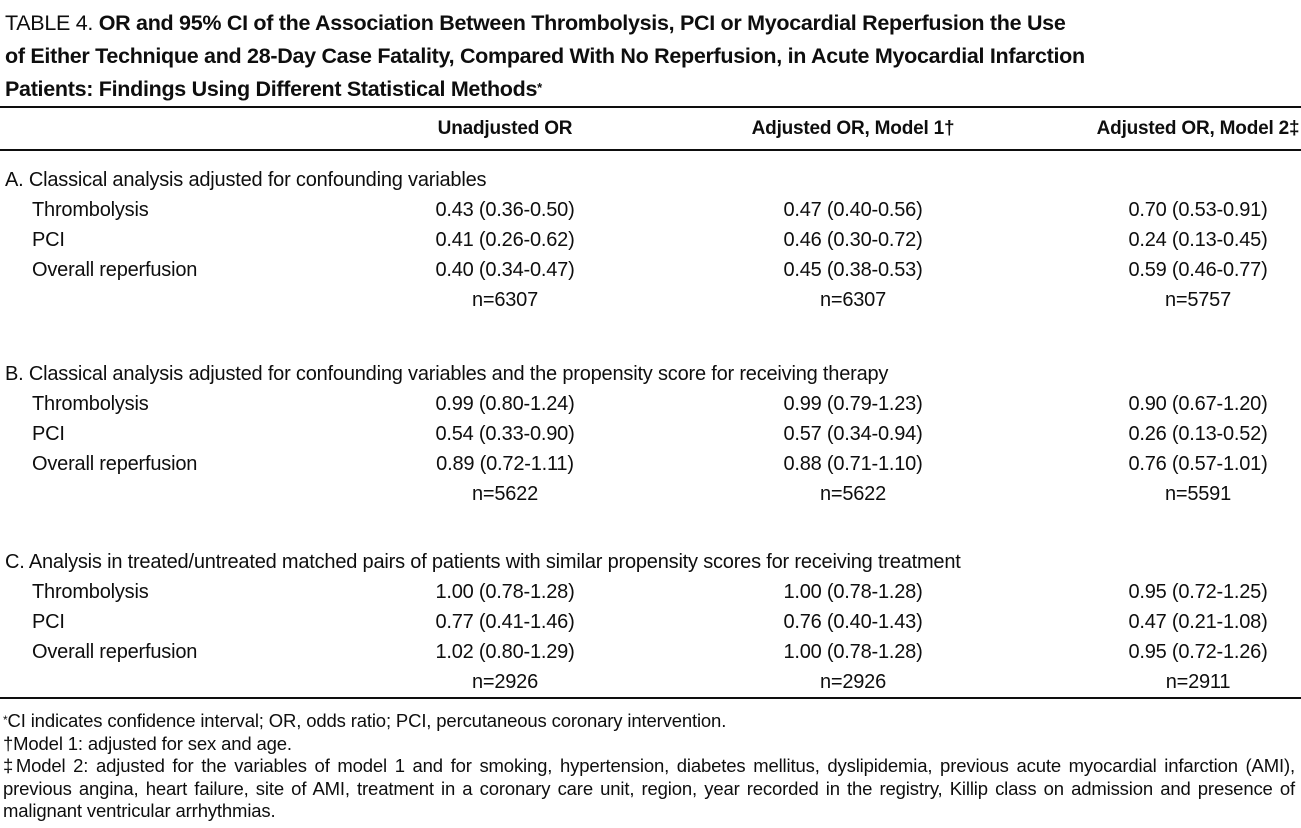 The height and width of the screenshot is (828, 1301). Describe the element at coordinates (853, 404) in the screenshot. I see `or-value-cell: 0.99 (0.79-1.23)` at that location.